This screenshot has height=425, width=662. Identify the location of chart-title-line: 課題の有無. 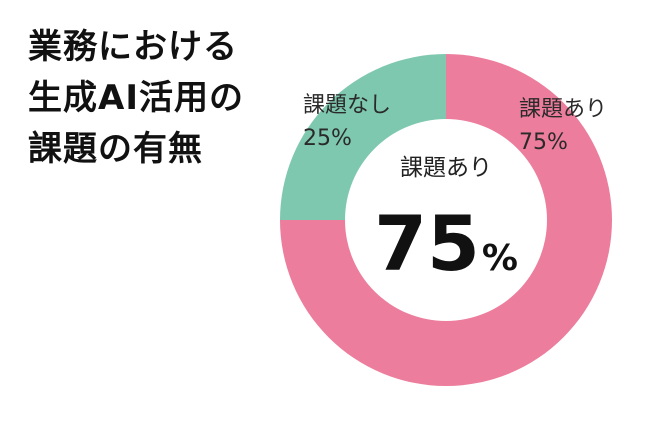
(115, 149).